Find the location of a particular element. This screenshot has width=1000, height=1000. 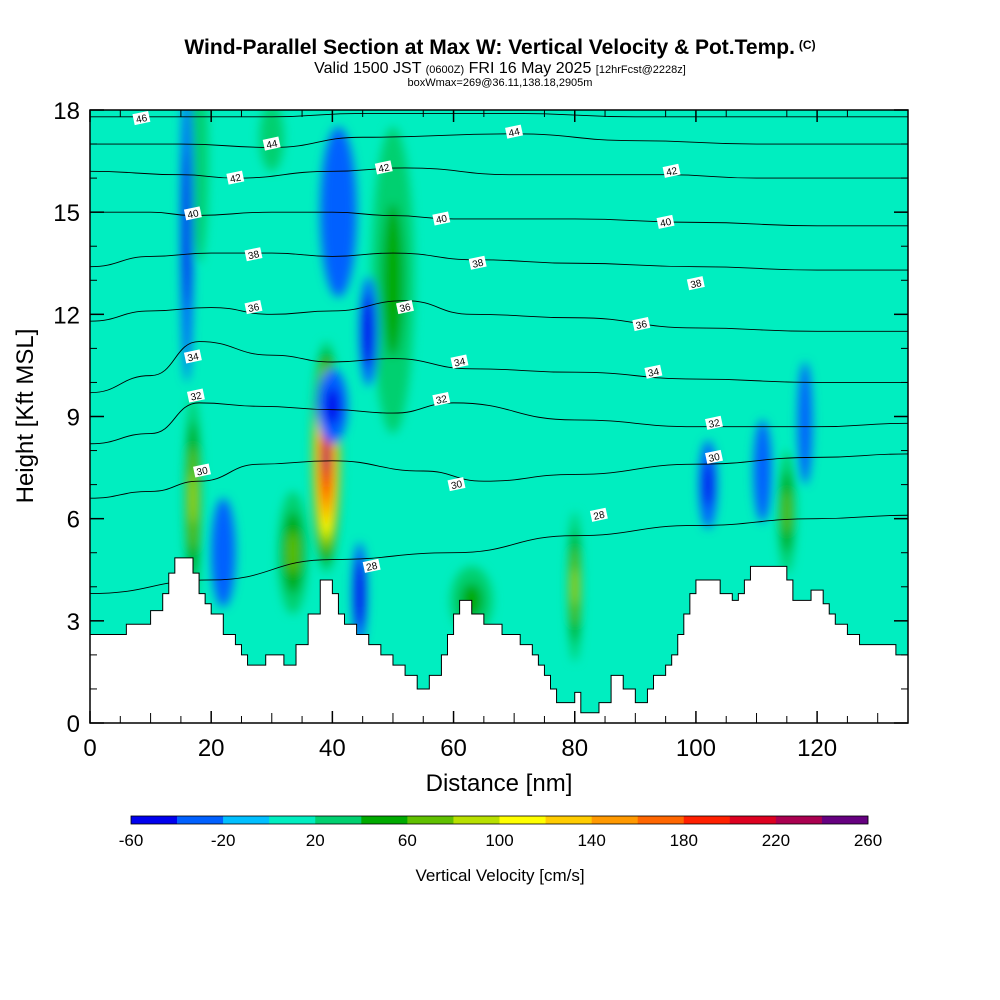

colorbar-tick-label: -60 is located at coordinates (131, 840).